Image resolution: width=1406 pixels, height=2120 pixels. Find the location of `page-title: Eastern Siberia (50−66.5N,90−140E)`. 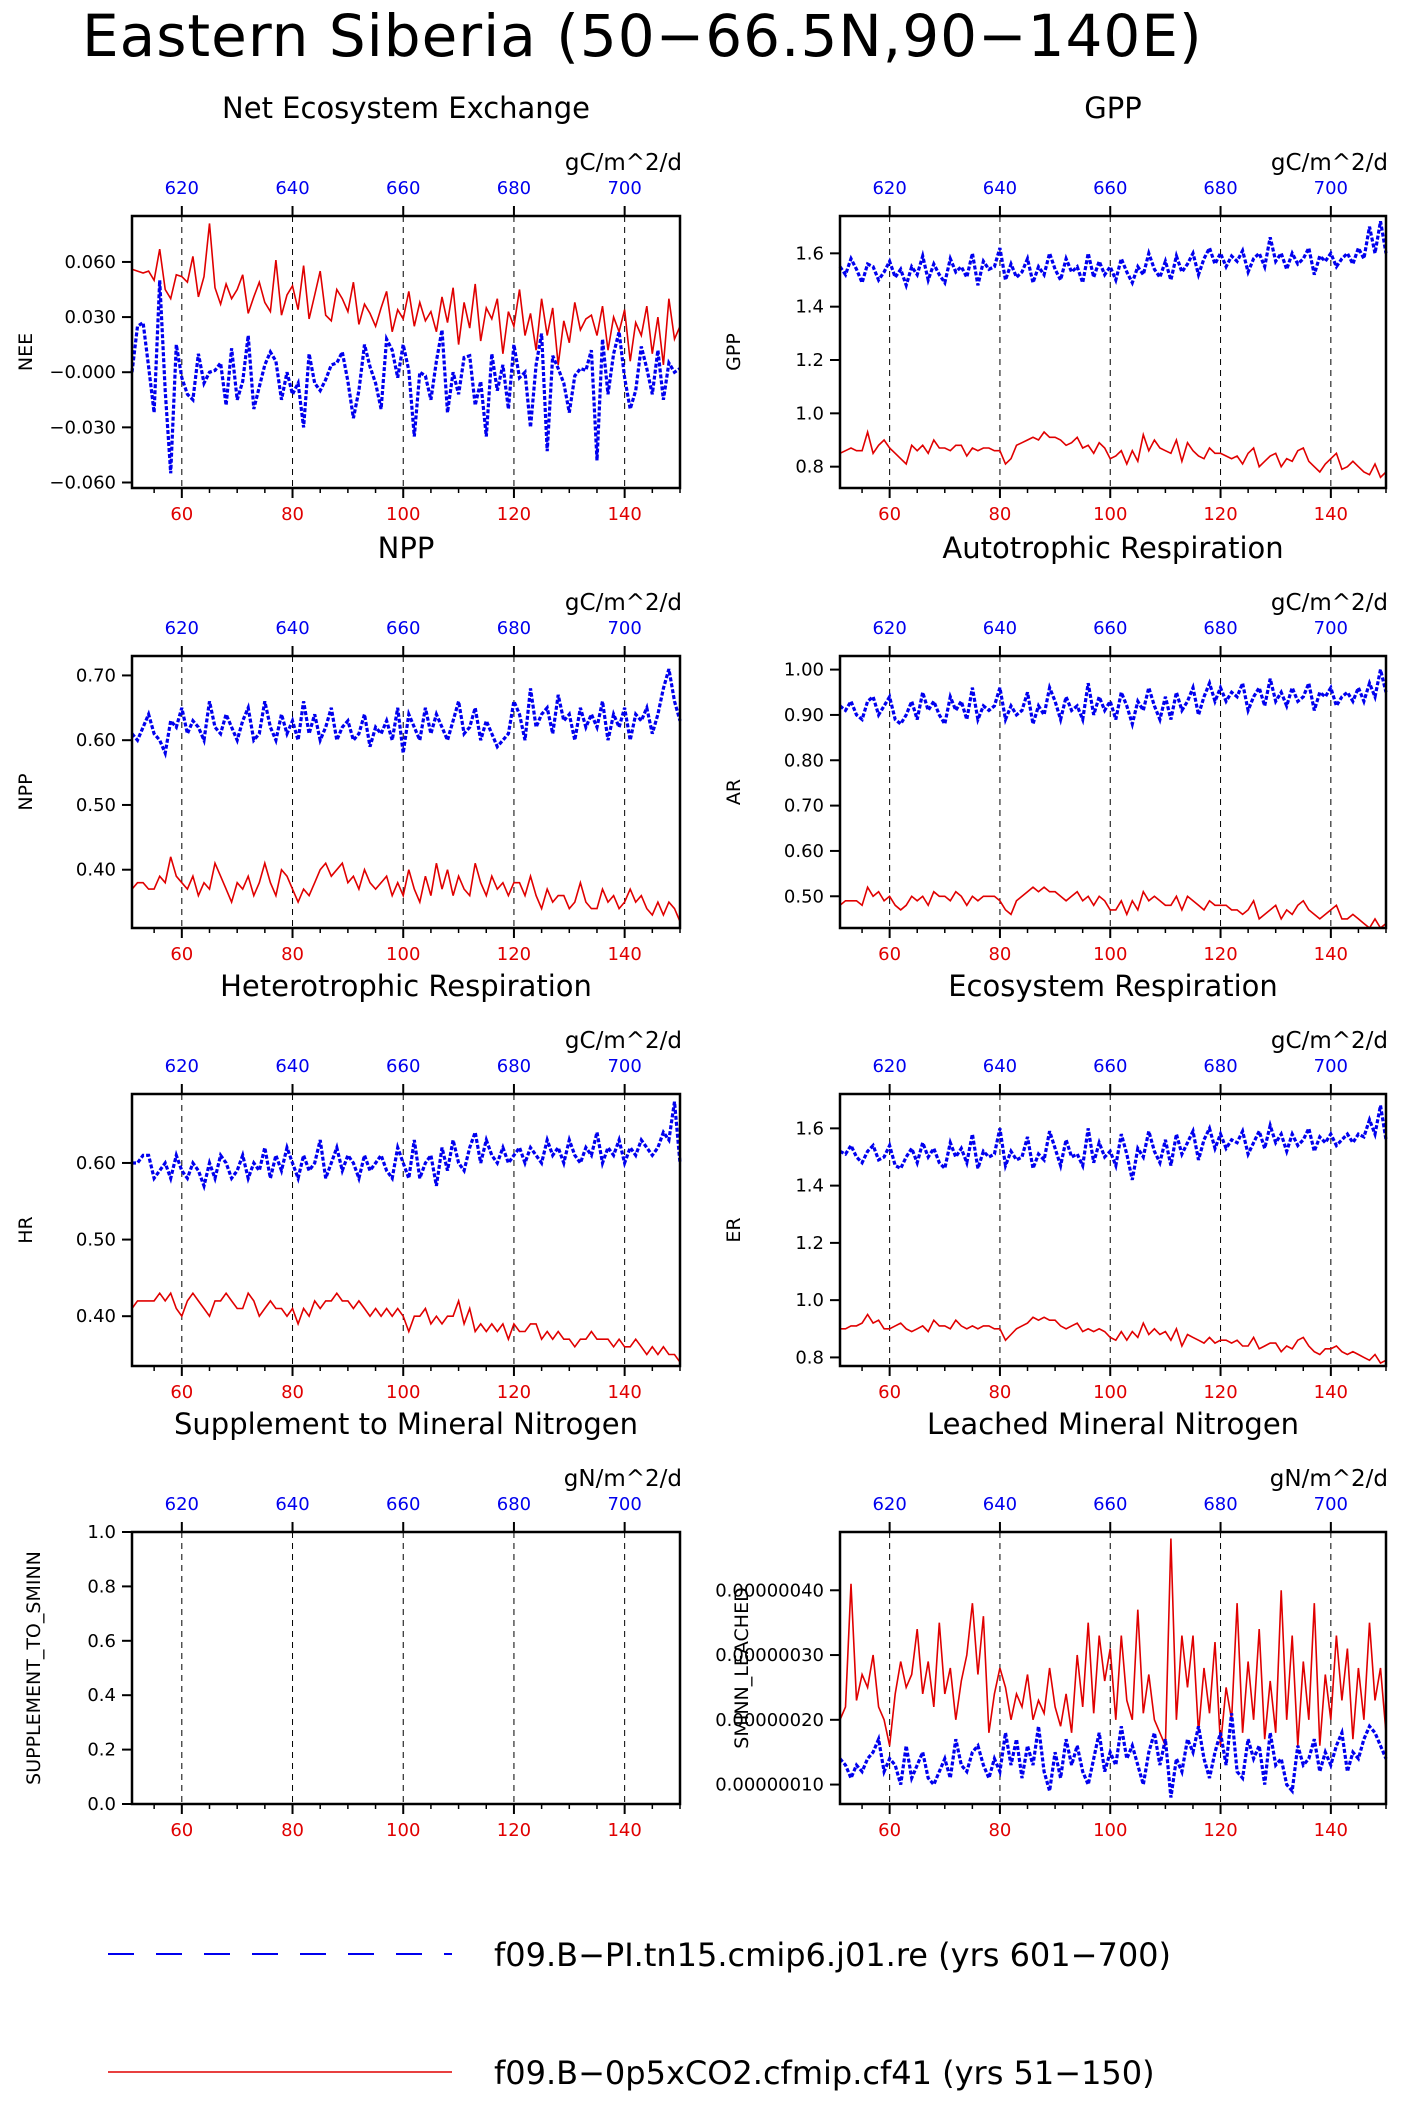

page-title: Eastern Siberia (50−66.5N,90−140E) is located at coordinates (642, 36).